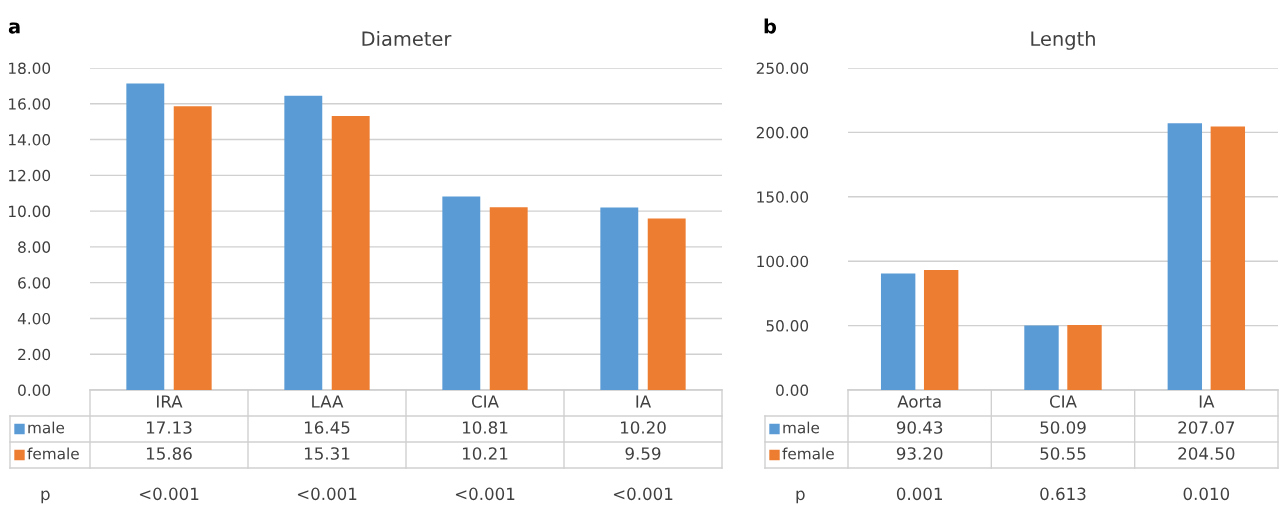  I want to click on data-label: 15.31, so click(327, 453).